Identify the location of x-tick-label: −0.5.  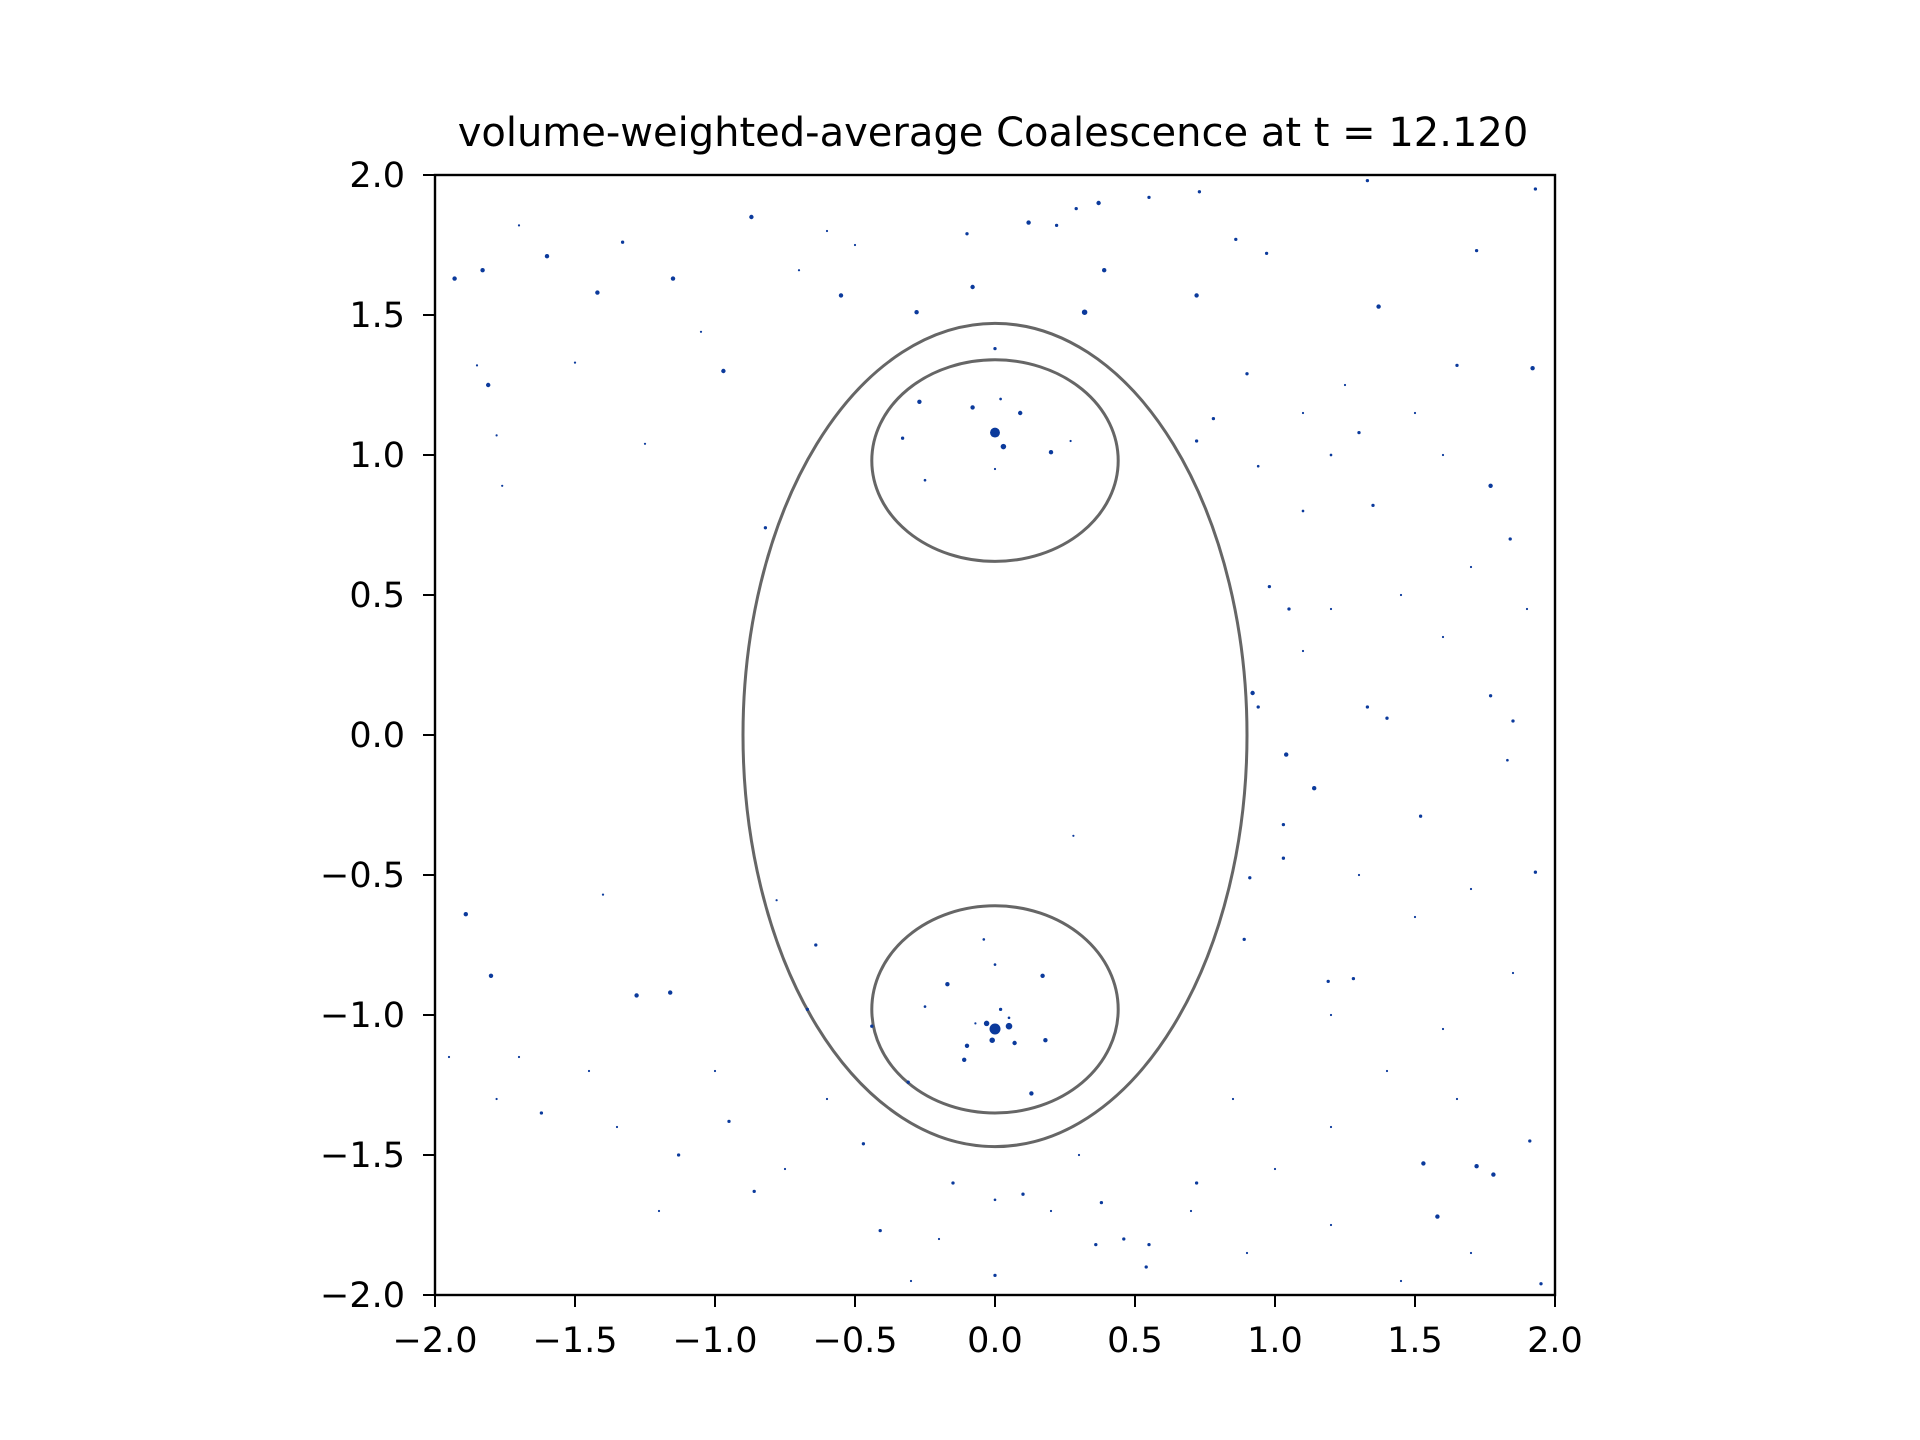
(855, 1341).